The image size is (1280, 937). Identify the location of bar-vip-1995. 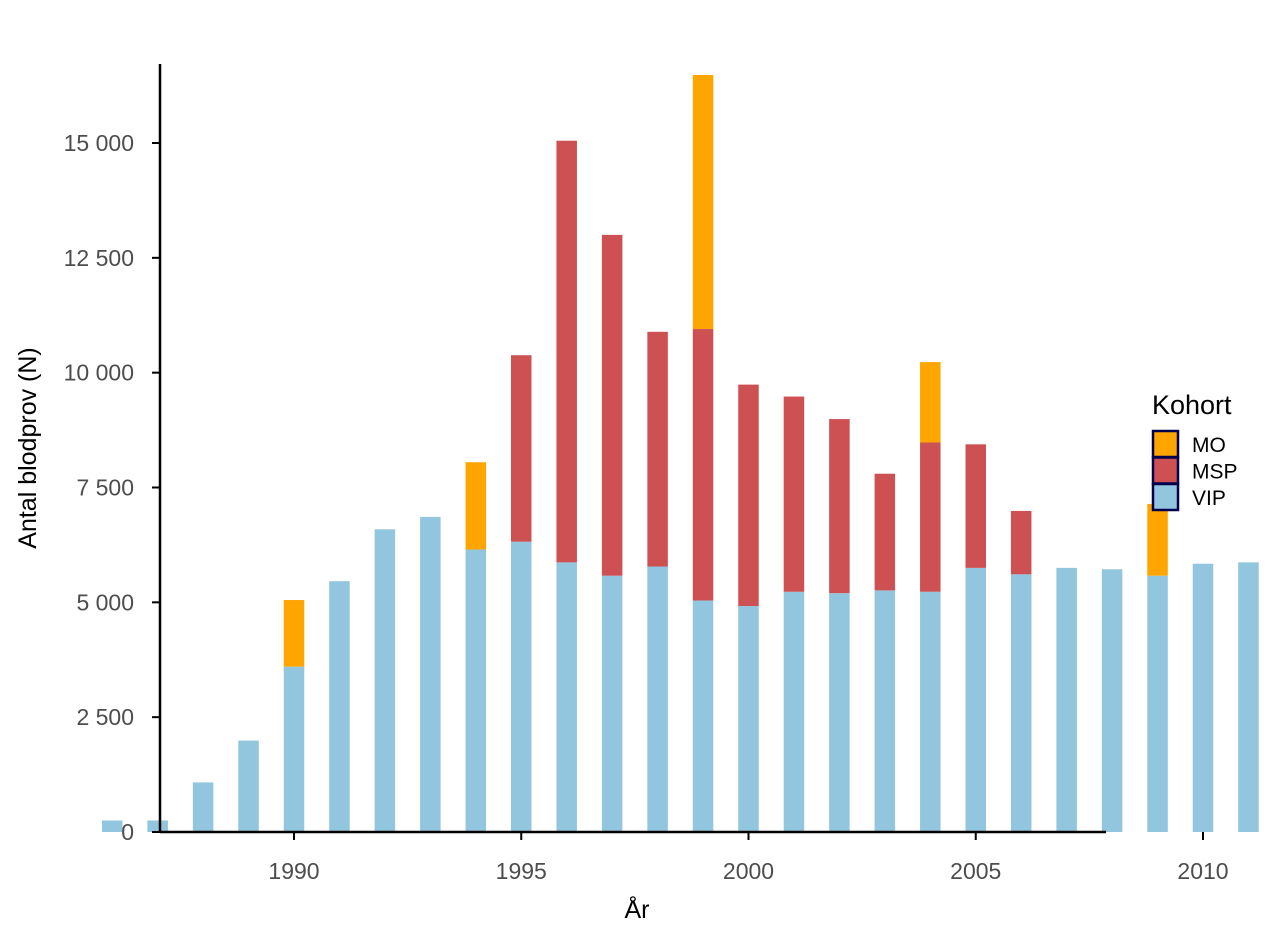
(521, 686).